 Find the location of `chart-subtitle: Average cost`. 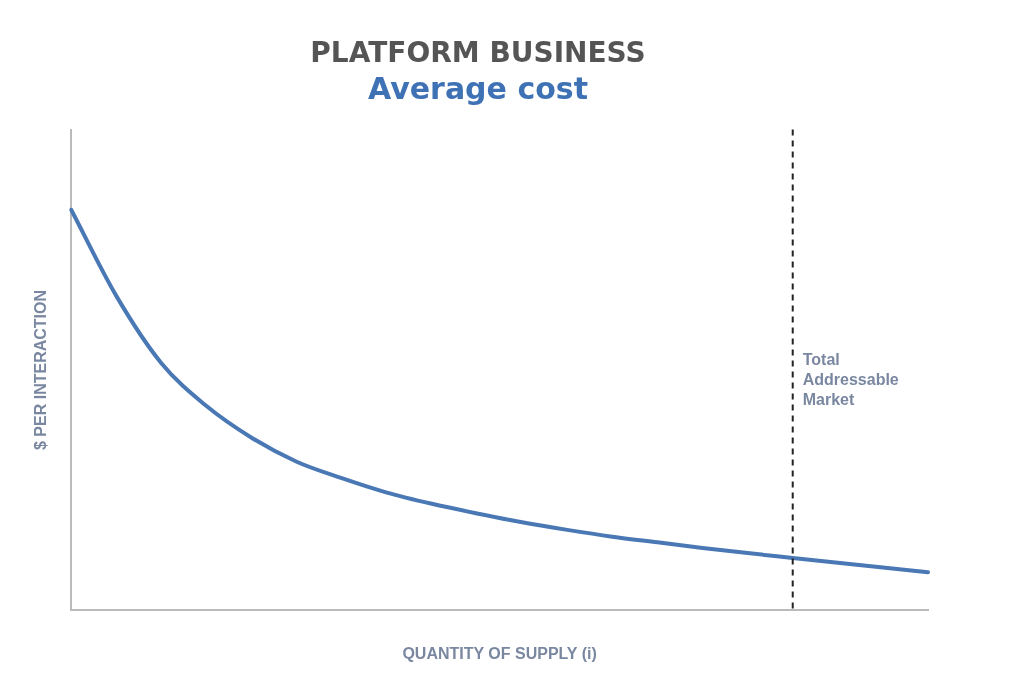

chart-subtitle: Average cost is located at coordinates (478, 89).